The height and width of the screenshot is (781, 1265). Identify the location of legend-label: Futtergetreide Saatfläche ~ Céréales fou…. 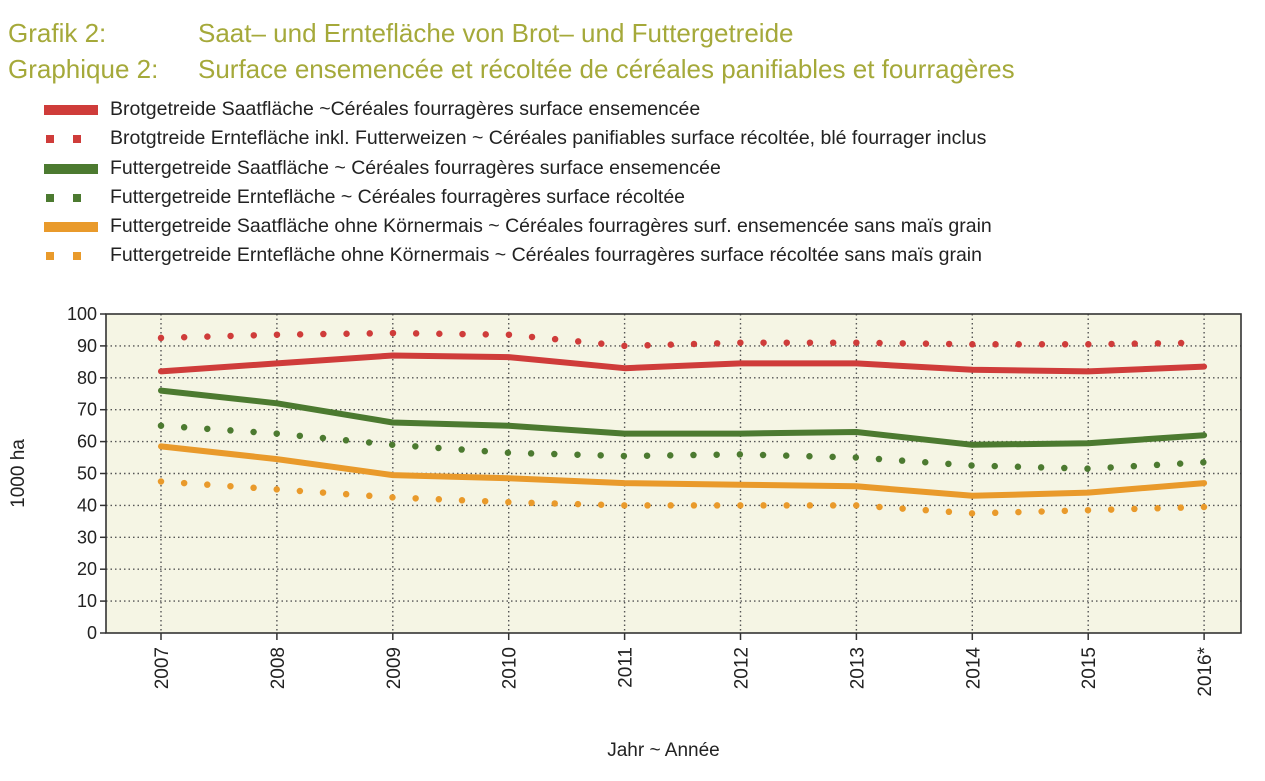
(415, 167).